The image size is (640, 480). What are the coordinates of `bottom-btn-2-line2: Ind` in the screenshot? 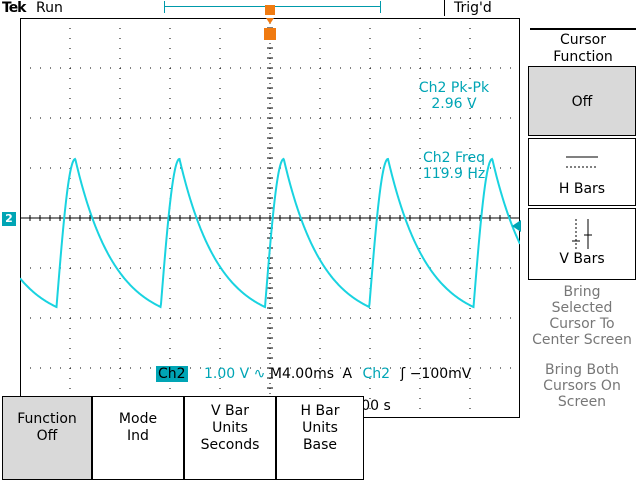 It's located at (138, 436).